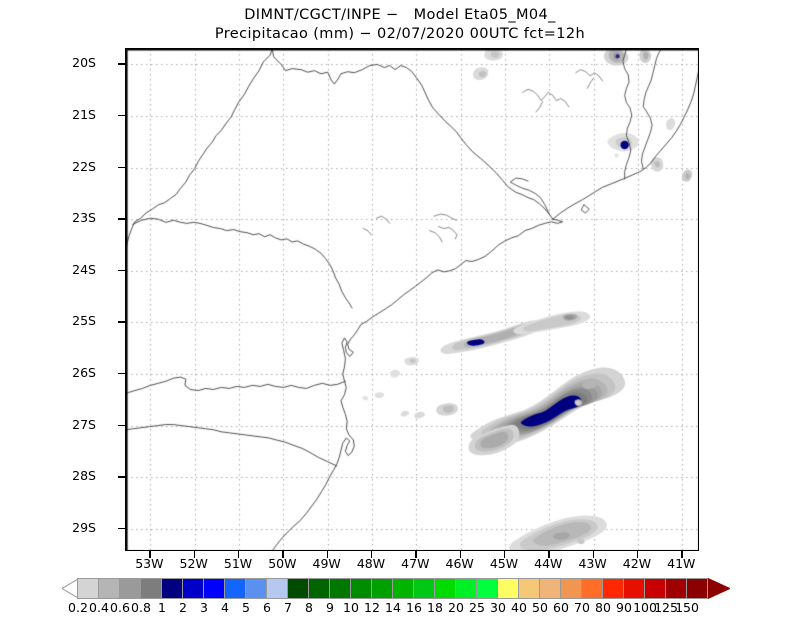 This screenshot has height=618, width=800. Describe the element at coordinates (84, 424) in the screenshot. I see `lat-tick-label: 27S` at that location.